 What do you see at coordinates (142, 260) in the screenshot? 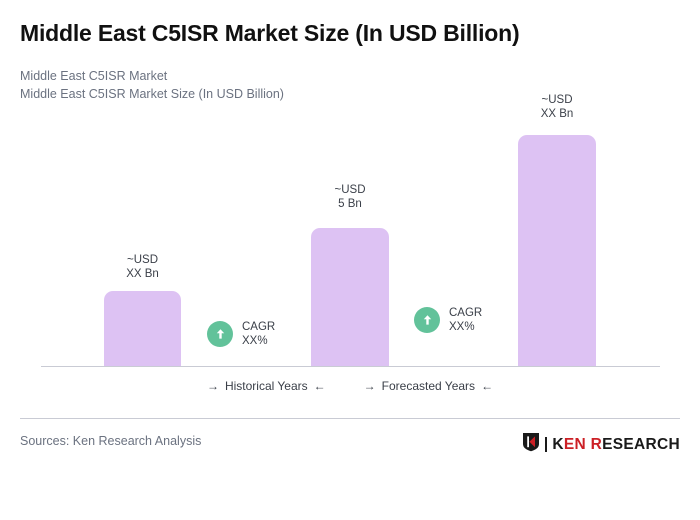
I see `bar-value-label-1-line1: ~USD` at bounding box center [142, 260].